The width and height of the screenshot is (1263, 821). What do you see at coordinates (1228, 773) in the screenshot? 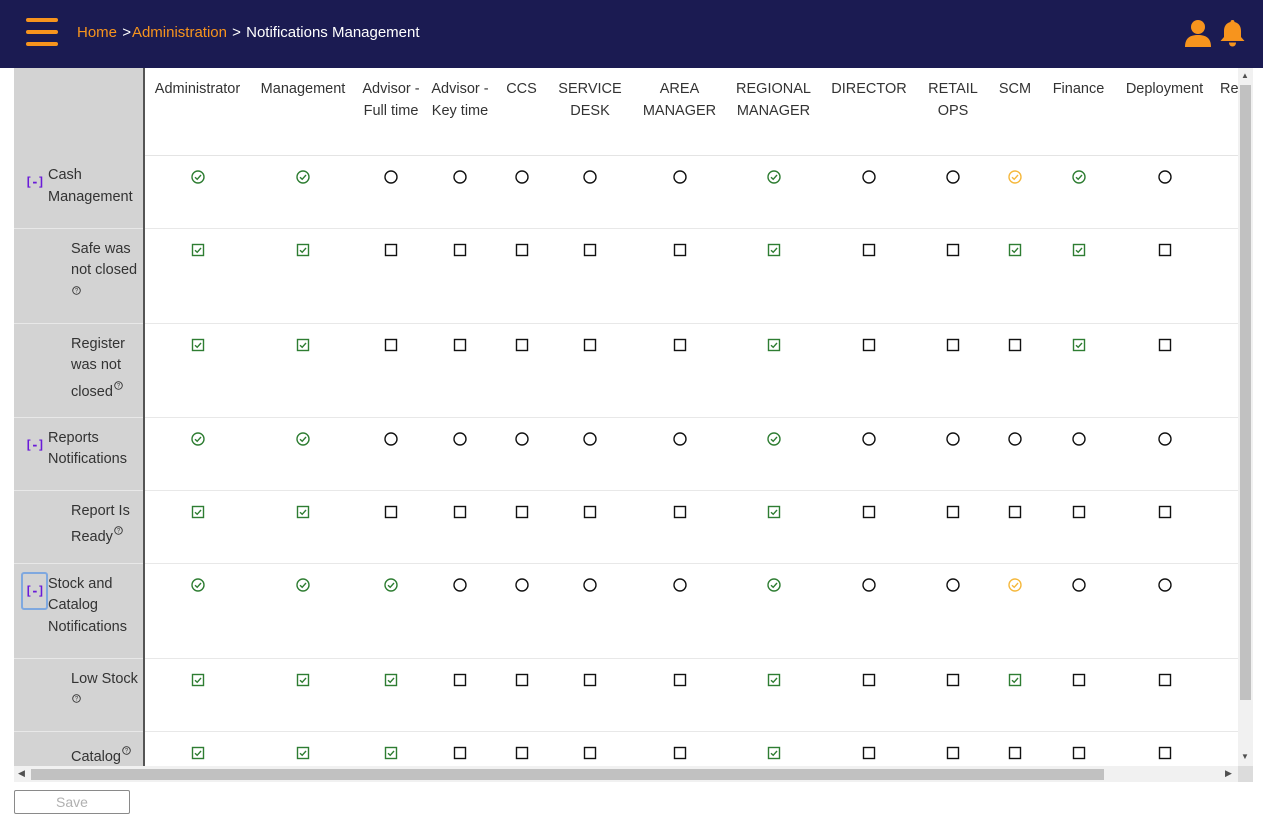
I see `scroll-right-arrow-icon: ▶` at bounding box center [1228, 773].